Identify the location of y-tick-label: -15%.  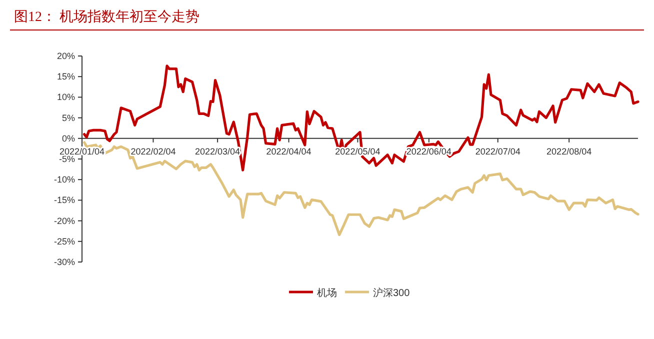
(64, 200).